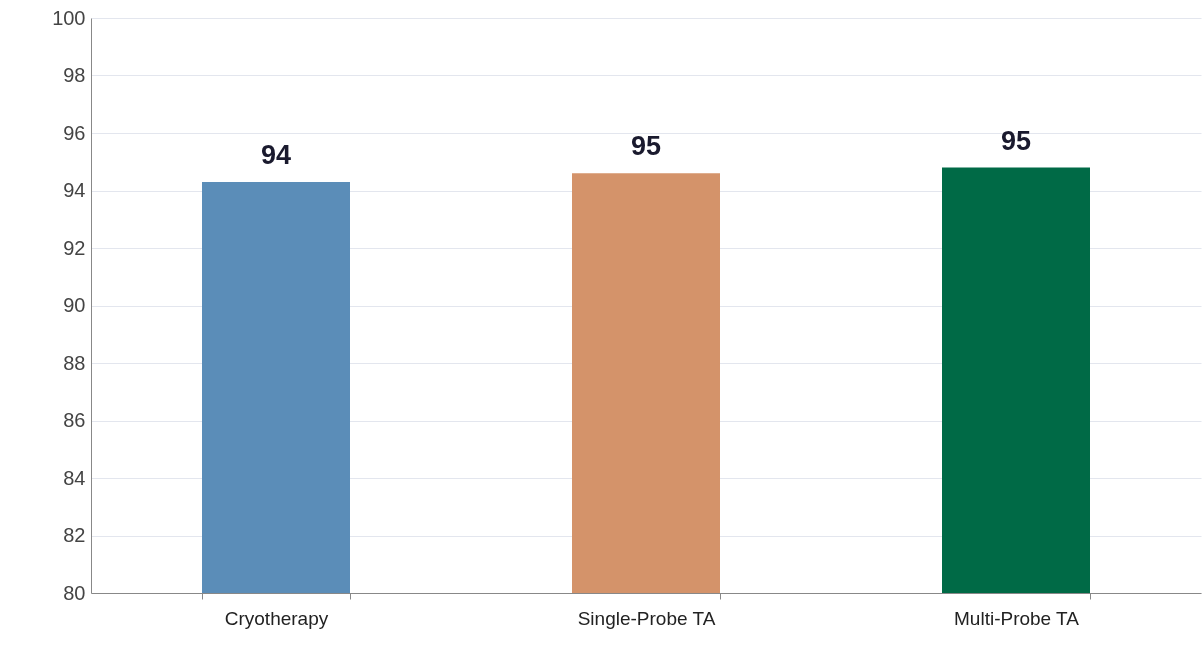 The height and width of the screenshot is (645, 1202). What do you see at coordinates (74, 75) in the screenshot?
I see `y-tick-label: 98` at bounding box center [74, 75].